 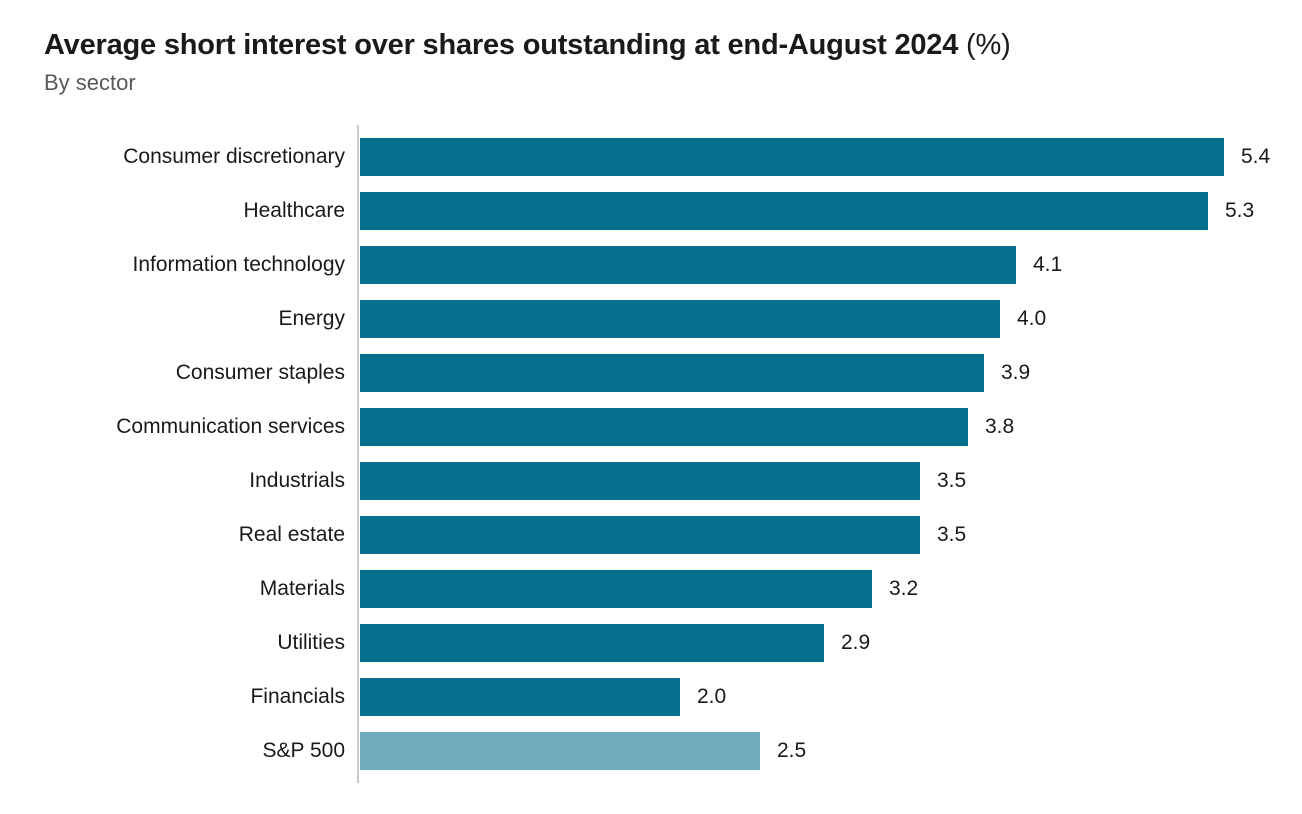 I want to click on y-axis-line, so click(x=358, y=453).